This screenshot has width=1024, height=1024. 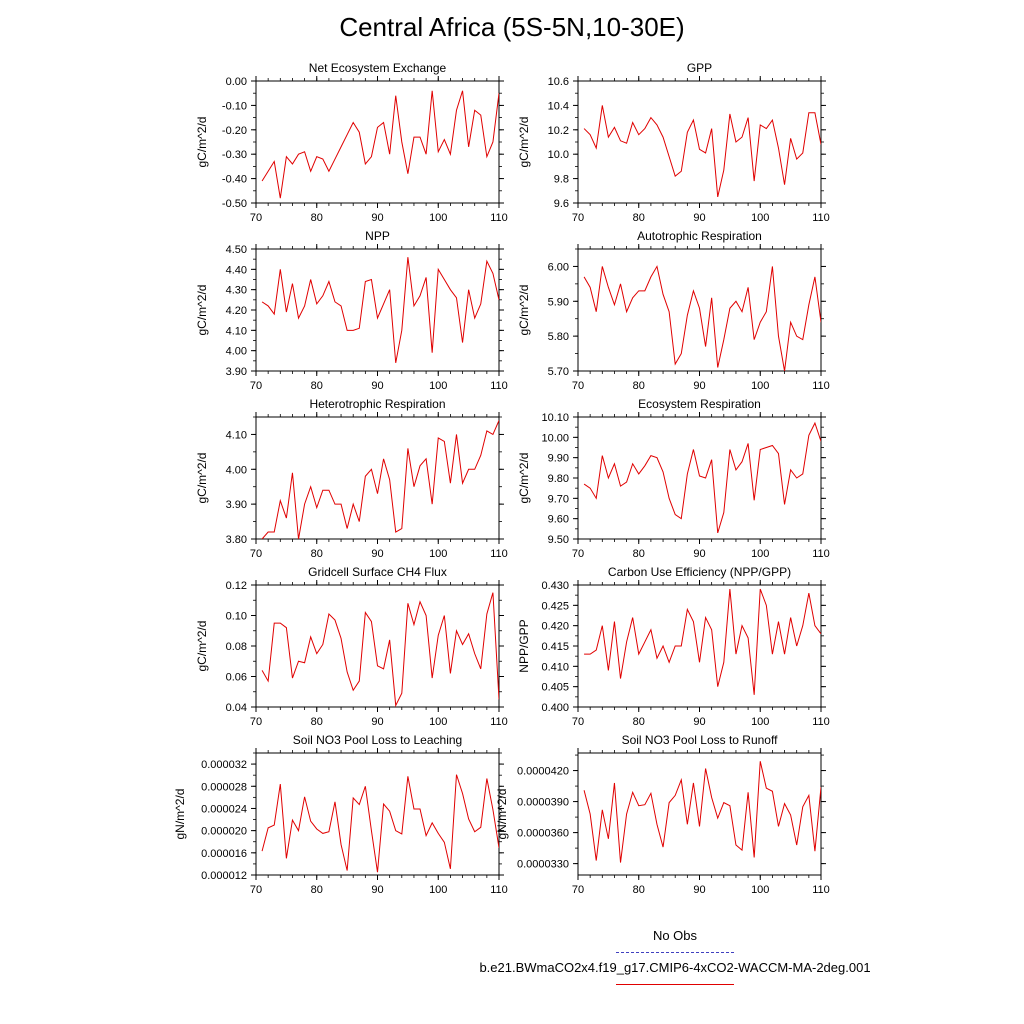 What do you see at coordinates (377, 236) in the screenshot?
I see `panel-title: NPP` at bounding box center [377, 236].